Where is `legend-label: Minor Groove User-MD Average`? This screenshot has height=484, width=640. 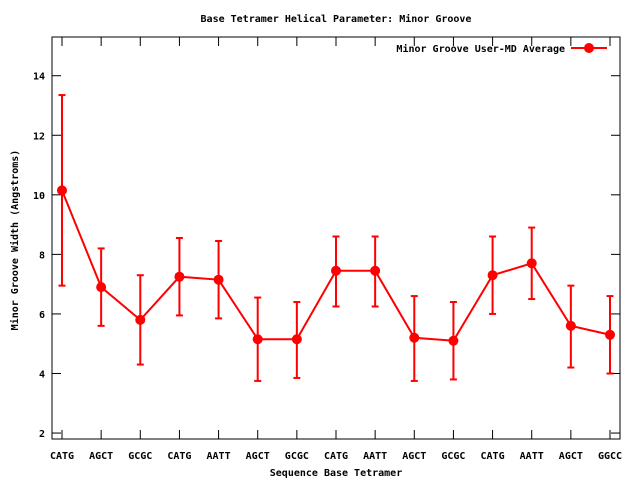
legend-label: Minor Groove User-MD Average is located at coordinates (480, 49).